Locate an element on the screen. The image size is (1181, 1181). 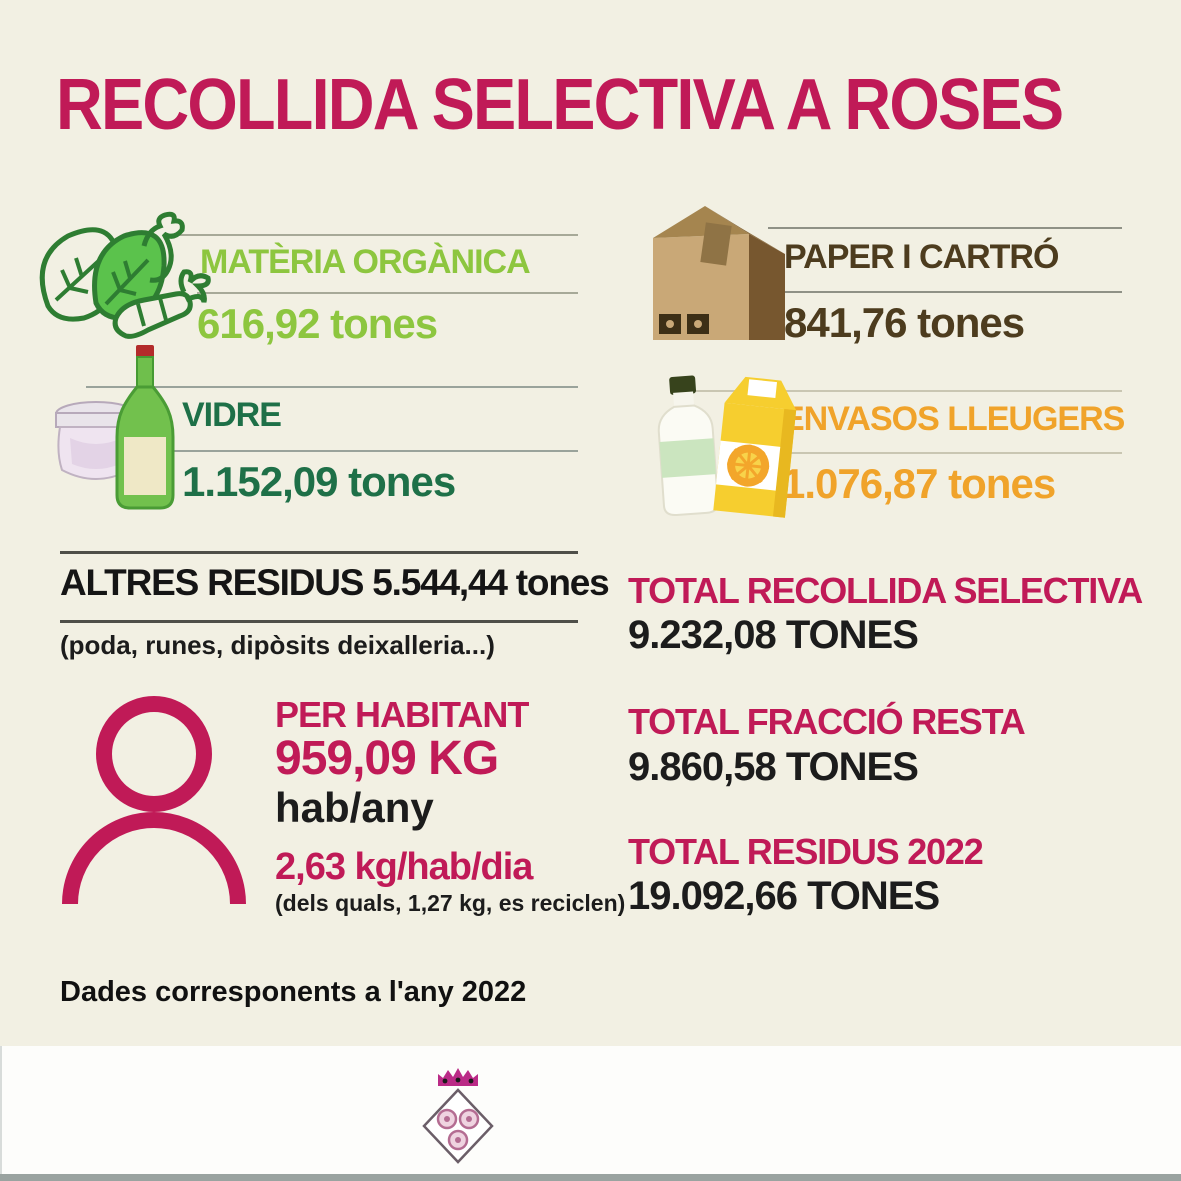
altres-residus-text: ALTRES RESIDUS 5.544,44 tones is located at coordinates (335, 582).